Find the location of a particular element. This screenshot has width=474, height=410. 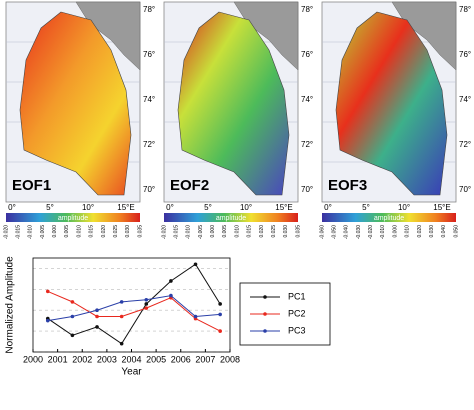

colorbar-tick-label: -0.030 is located at coordinates (359, 232).